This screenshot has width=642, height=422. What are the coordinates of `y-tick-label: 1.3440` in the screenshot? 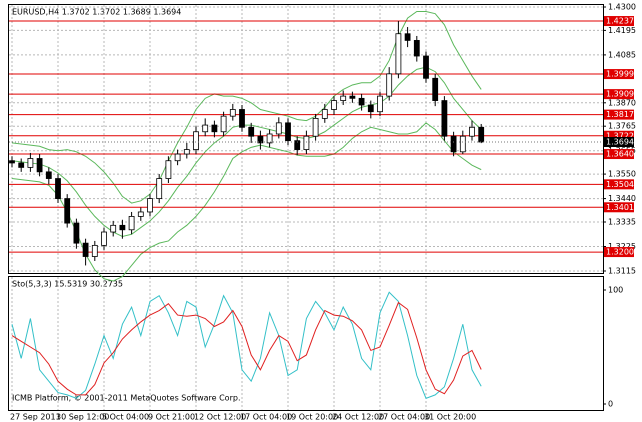 It's located at (622, 198).